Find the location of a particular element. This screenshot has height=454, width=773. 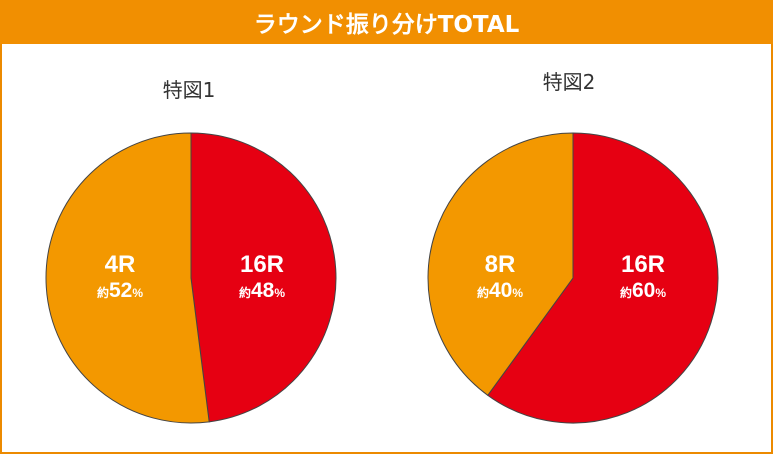

pie-2-value-8r: 約40% is located at coordinates (500, 290).